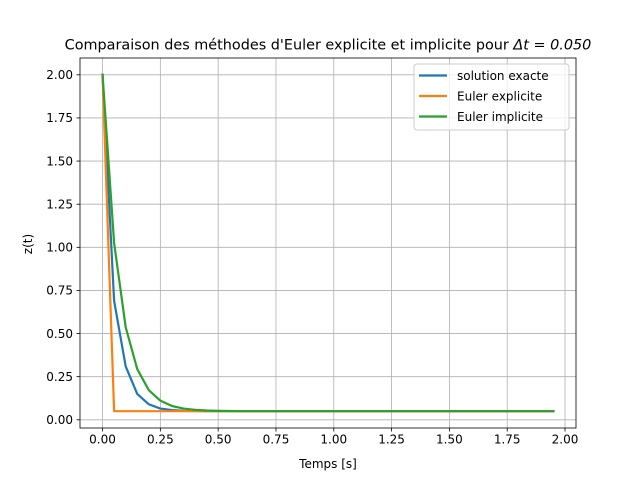 This screenshot has height=480, width=640. I want to click on x-tick-label: 2.00, so click(565, 440).